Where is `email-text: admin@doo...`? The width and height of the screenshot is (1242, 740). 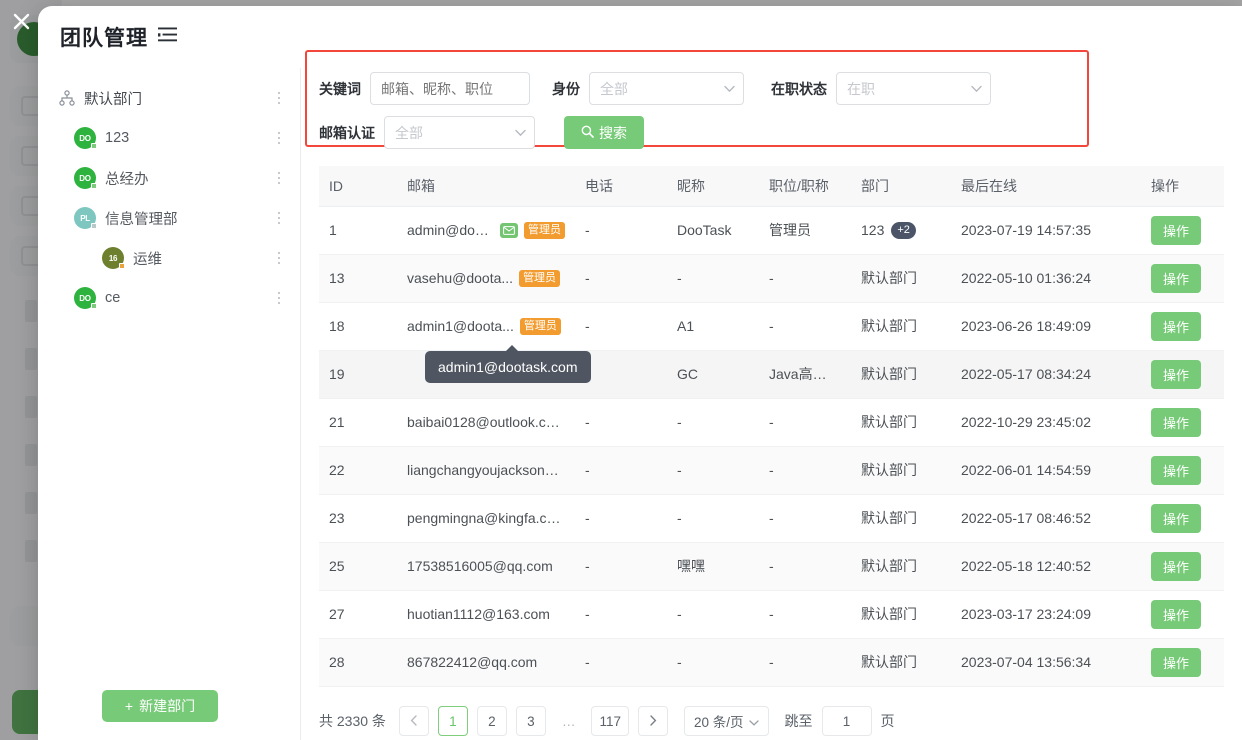 email-text: admin@doo... is located at coordinates (450, 230).